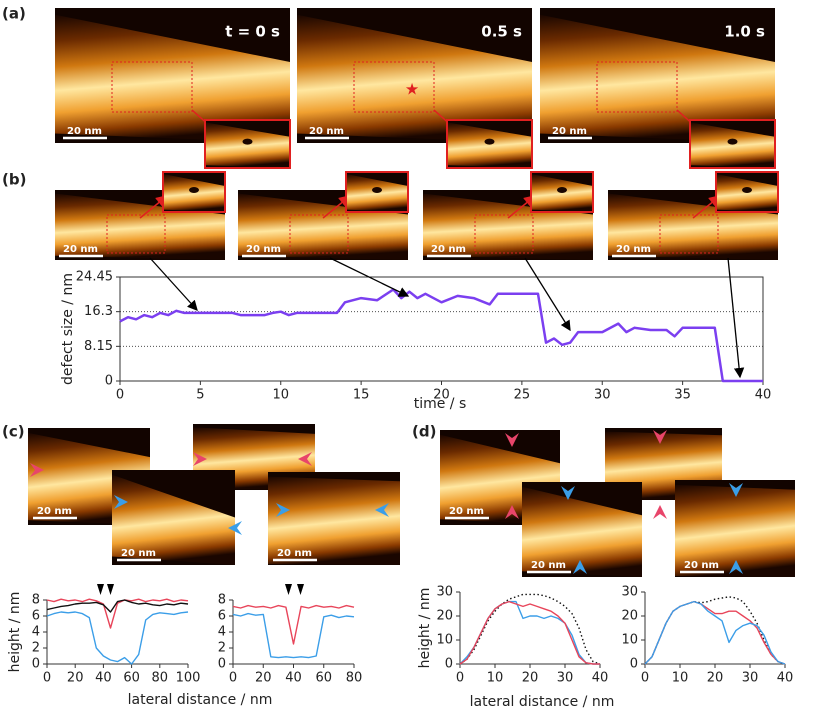 The image size is (817, 711). Describe the element at coordinates (744, 32) in the screenshot. I see `time-label: 1.0 s` at that location.